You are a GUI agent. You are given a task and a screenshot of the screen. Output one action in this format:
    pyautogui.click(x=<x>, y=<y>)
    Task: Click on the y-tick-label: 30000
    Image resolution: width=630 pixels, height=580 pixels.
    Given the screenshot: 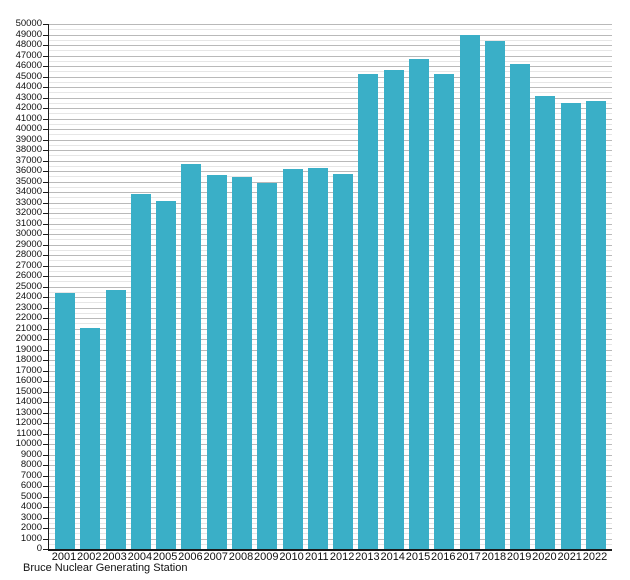 What is the action you would take?
    pyautogui.click(x=28, y=233)
    